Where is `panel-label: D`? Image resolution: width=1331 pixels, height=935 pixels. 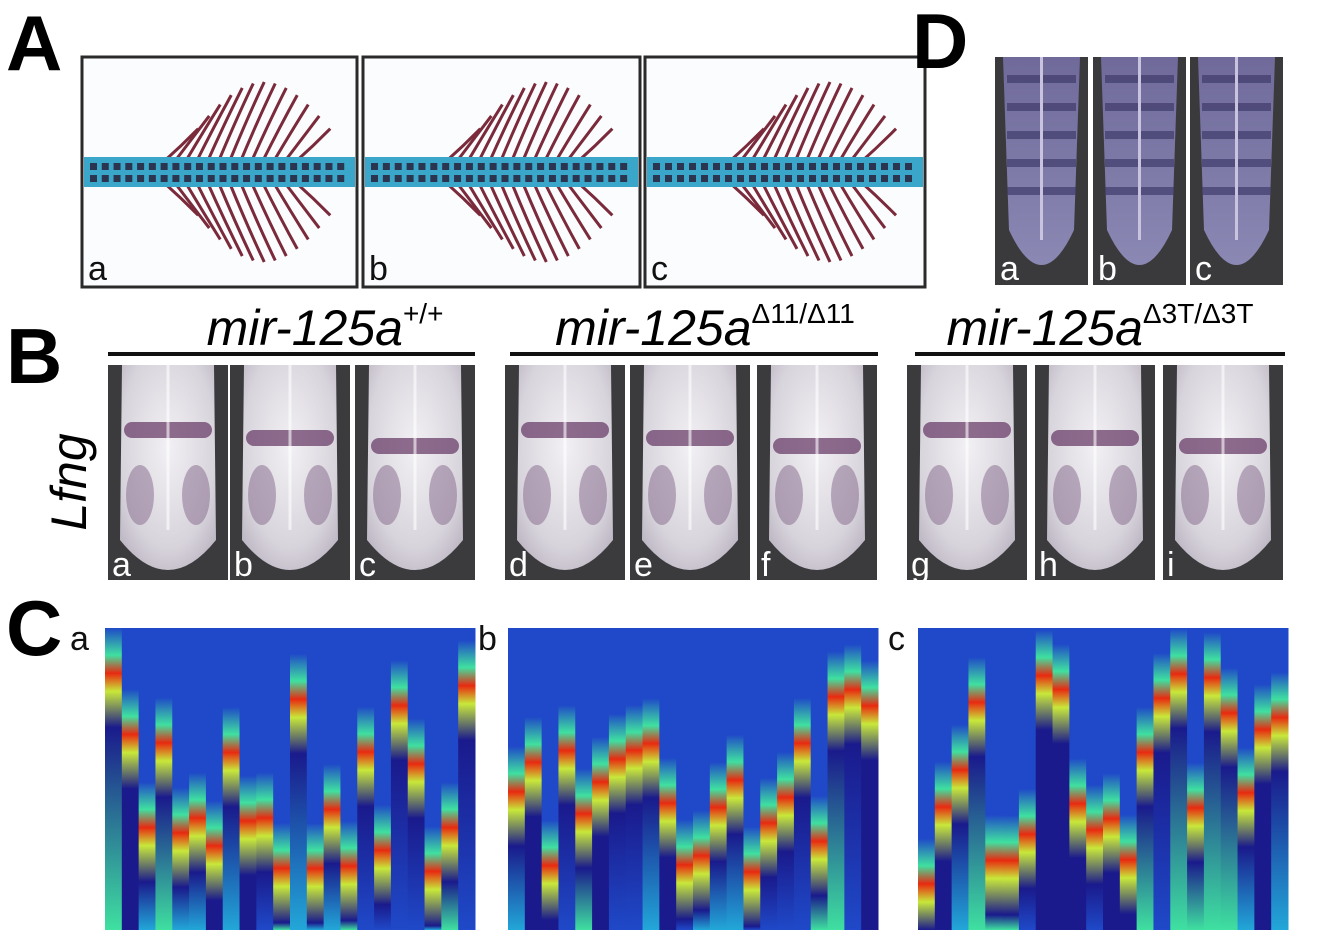
panel-label: D is located at coordinates (940, 42).